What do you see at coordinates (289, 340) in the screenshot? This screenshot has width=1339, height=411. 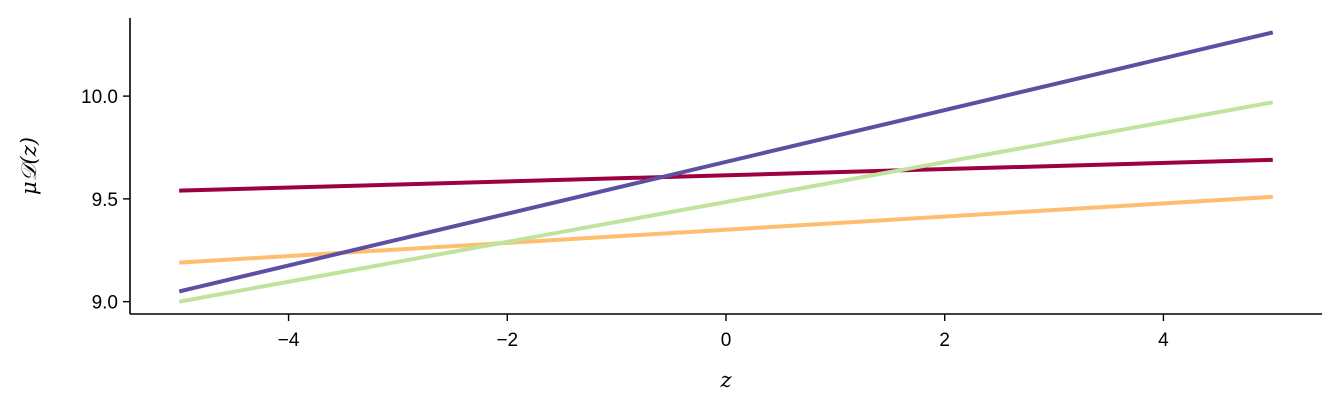 I see `x-tick-label: −4` at bounding box center [289, 340].